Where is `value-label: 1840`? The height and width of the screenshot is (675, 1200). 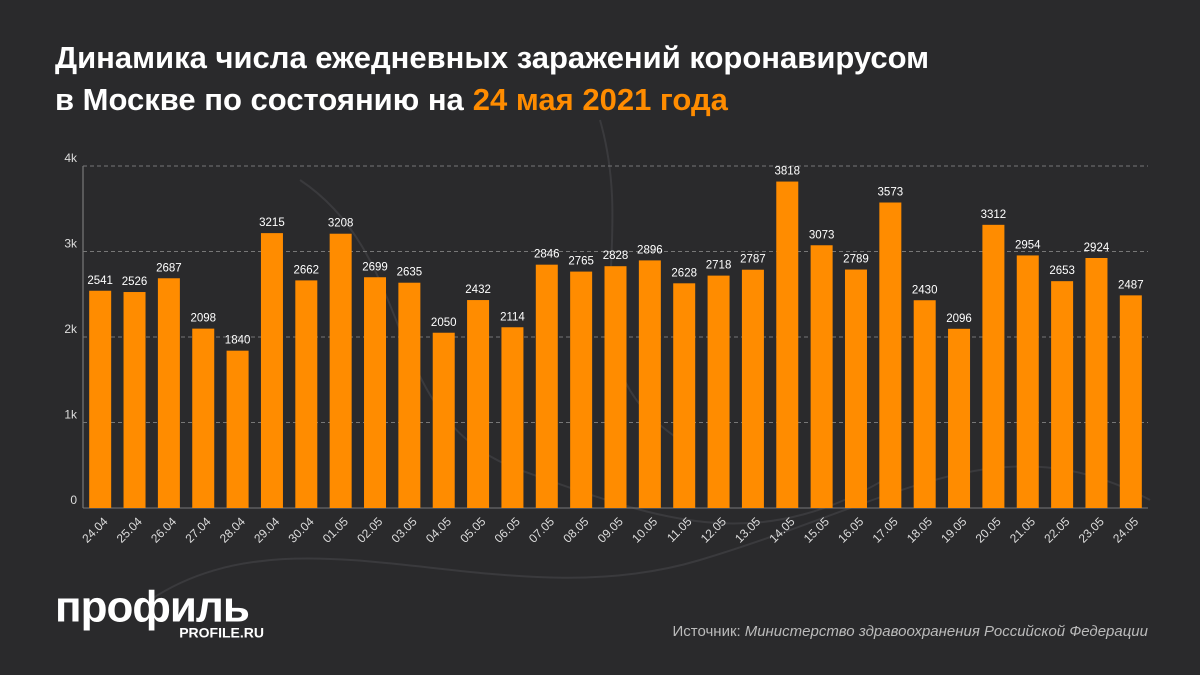
value-label: 1840 is located at coordinates (238, 341).